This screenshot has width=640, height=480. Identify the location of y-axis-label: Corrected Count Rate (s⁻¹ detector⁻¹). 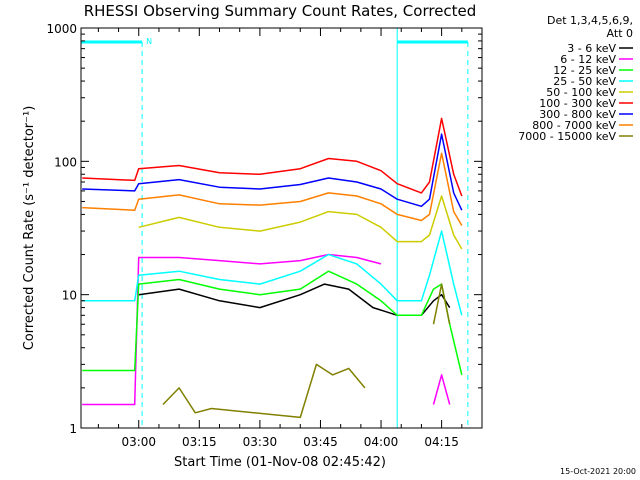
(29, 228).